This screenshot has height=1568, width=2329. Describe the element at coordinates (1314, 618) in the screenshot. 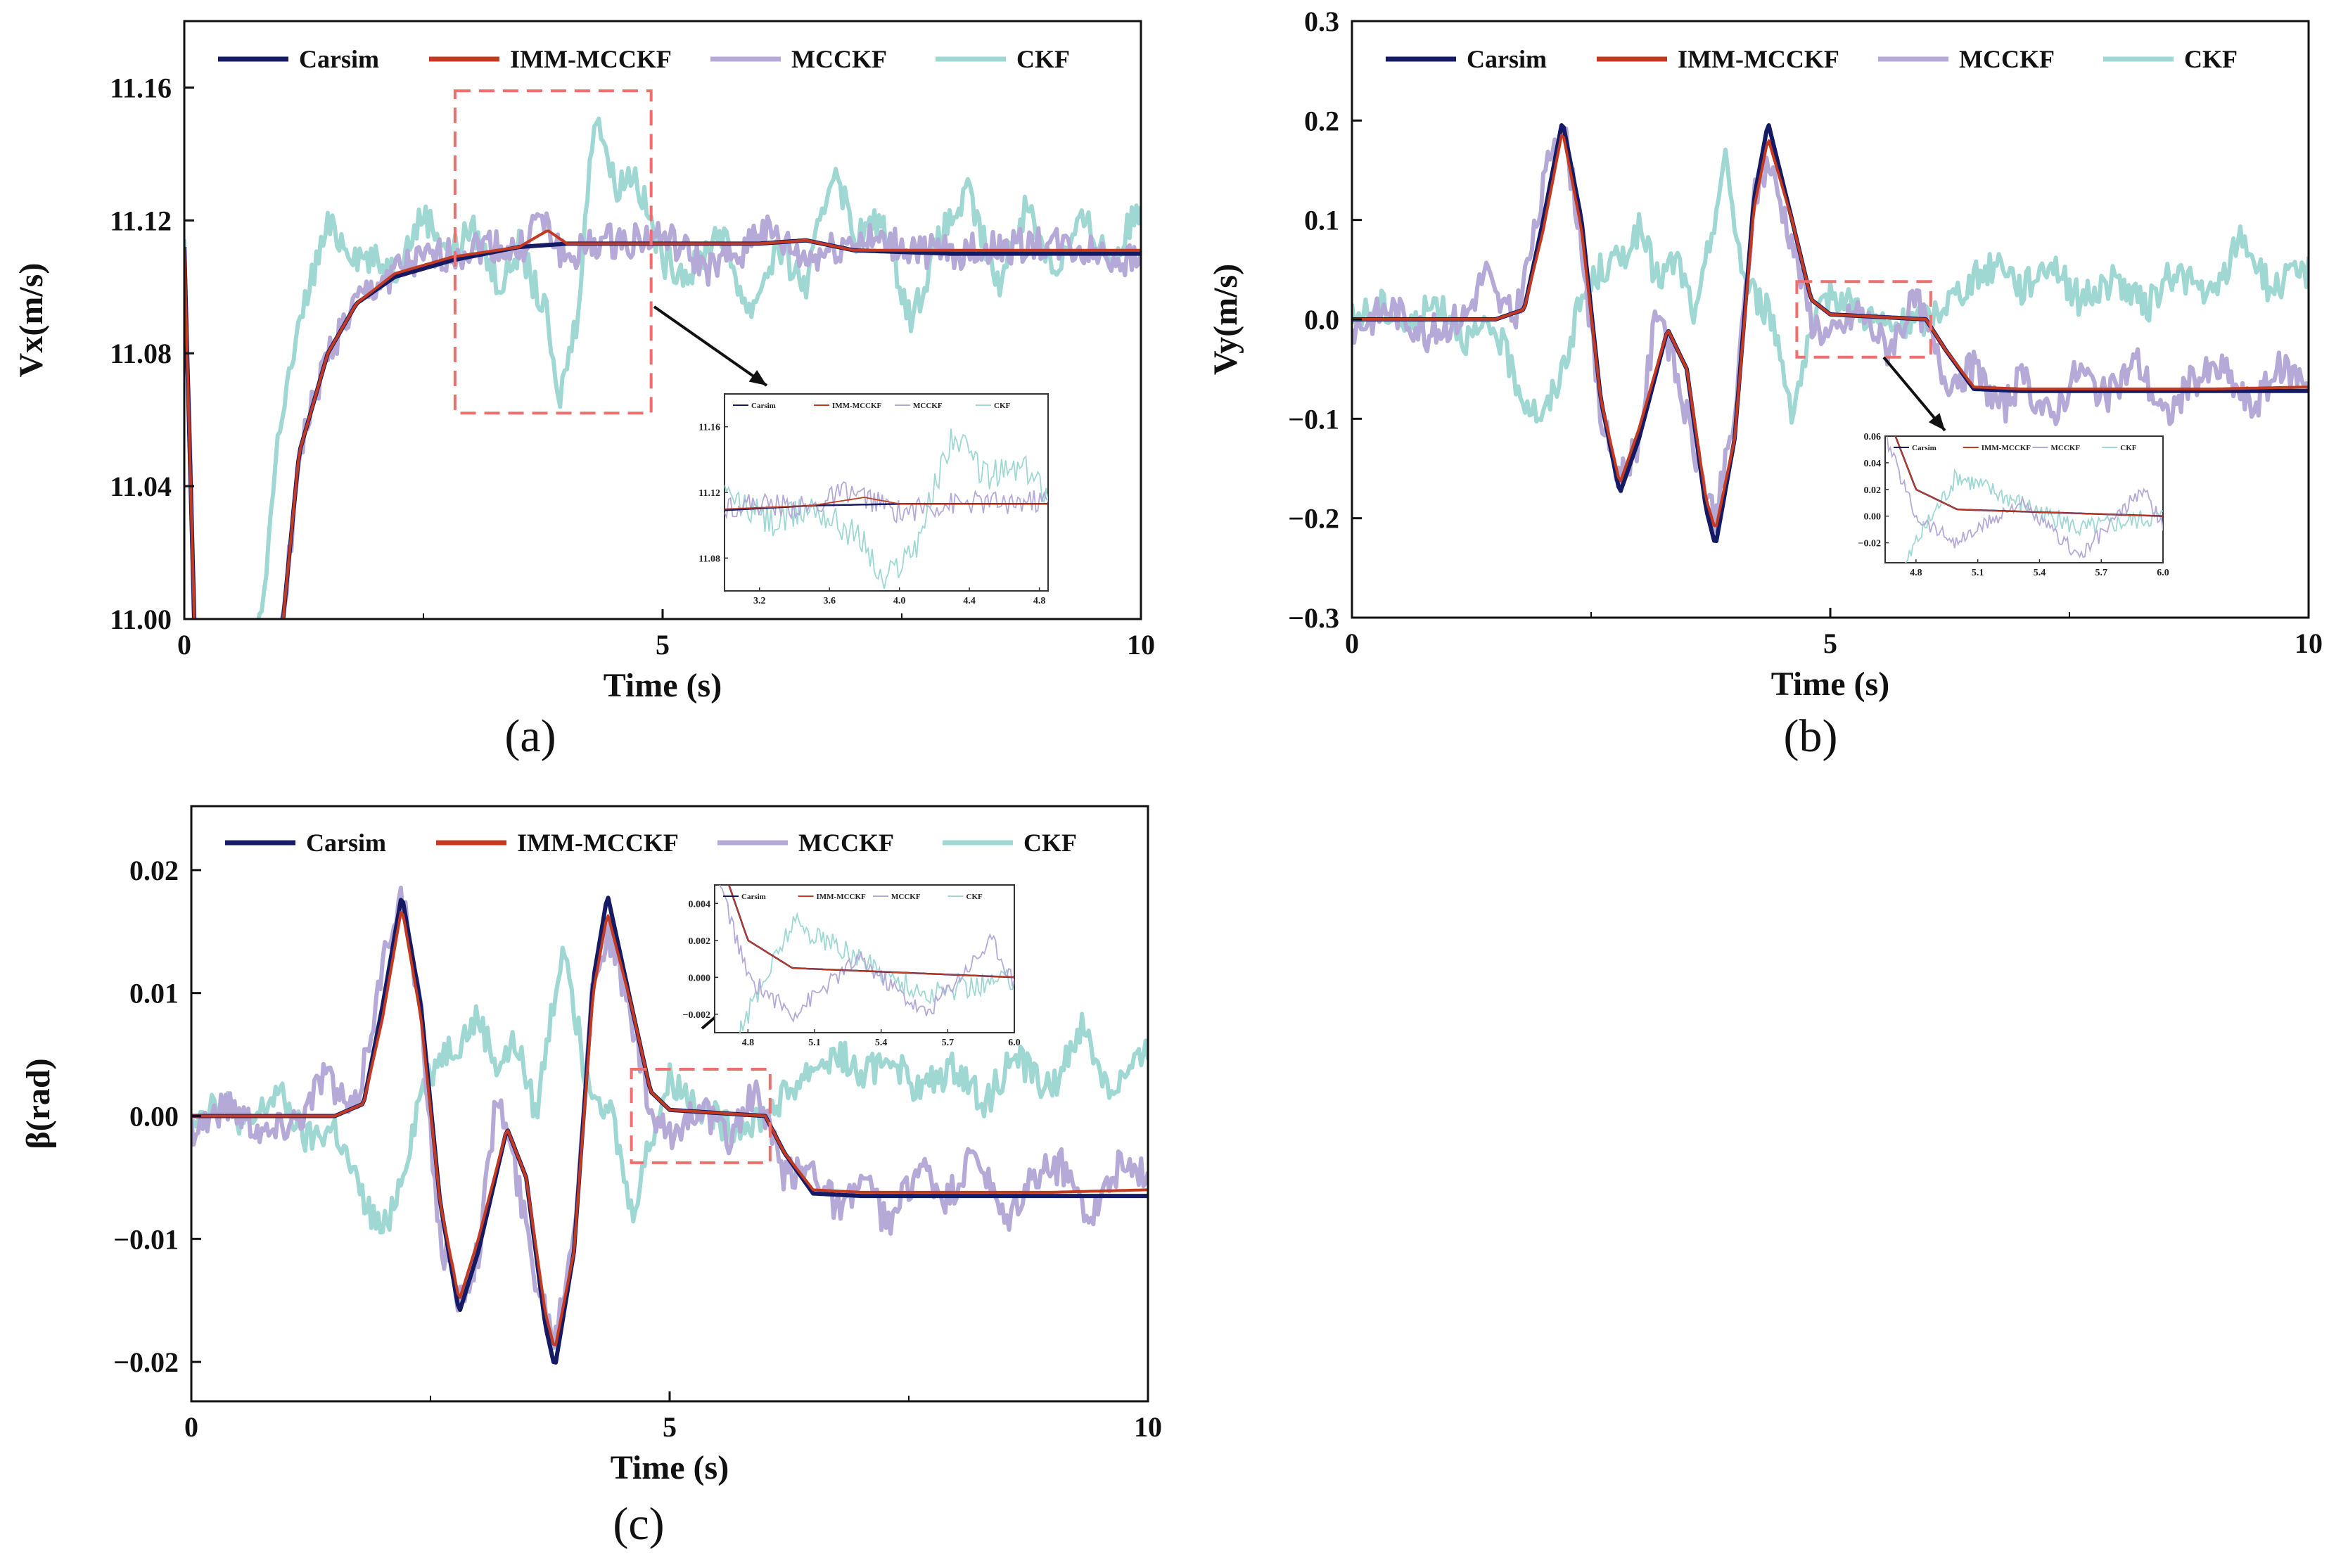

I see `y-tick-label: −0.3` at that location.